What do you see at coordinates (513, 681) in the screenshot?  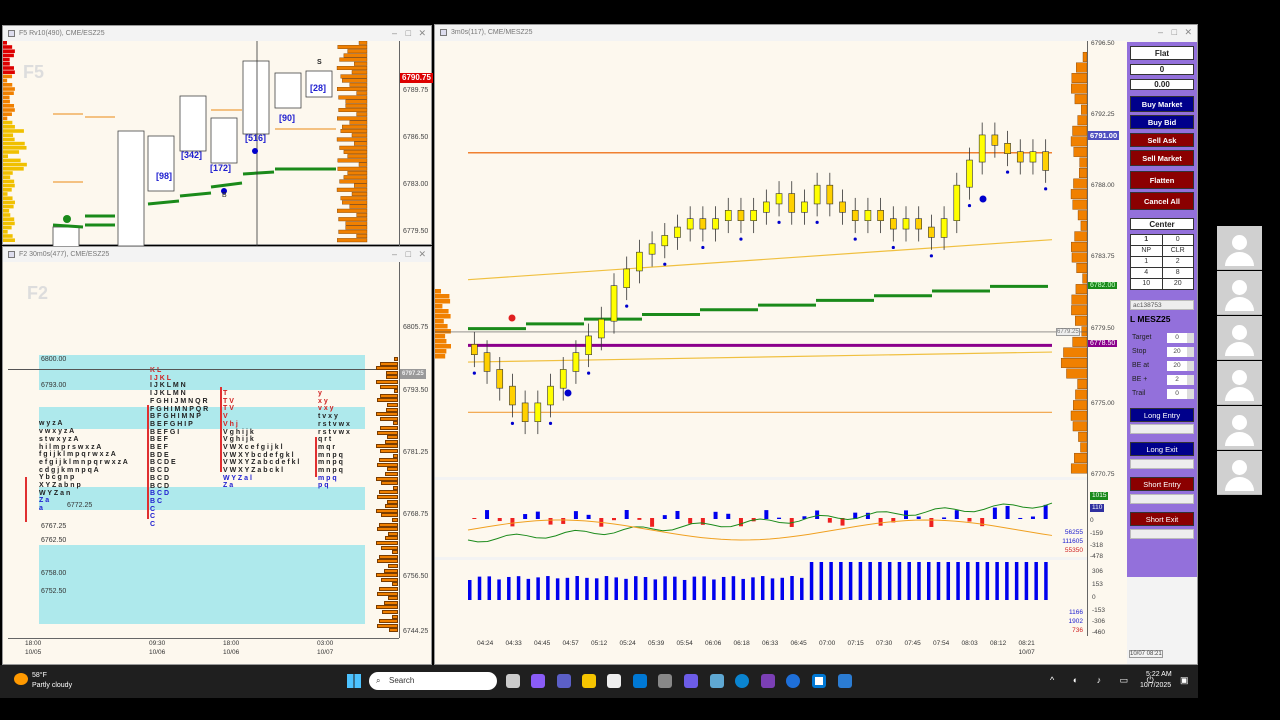 I see `task-view-icon` at bounding box center [513, 681].